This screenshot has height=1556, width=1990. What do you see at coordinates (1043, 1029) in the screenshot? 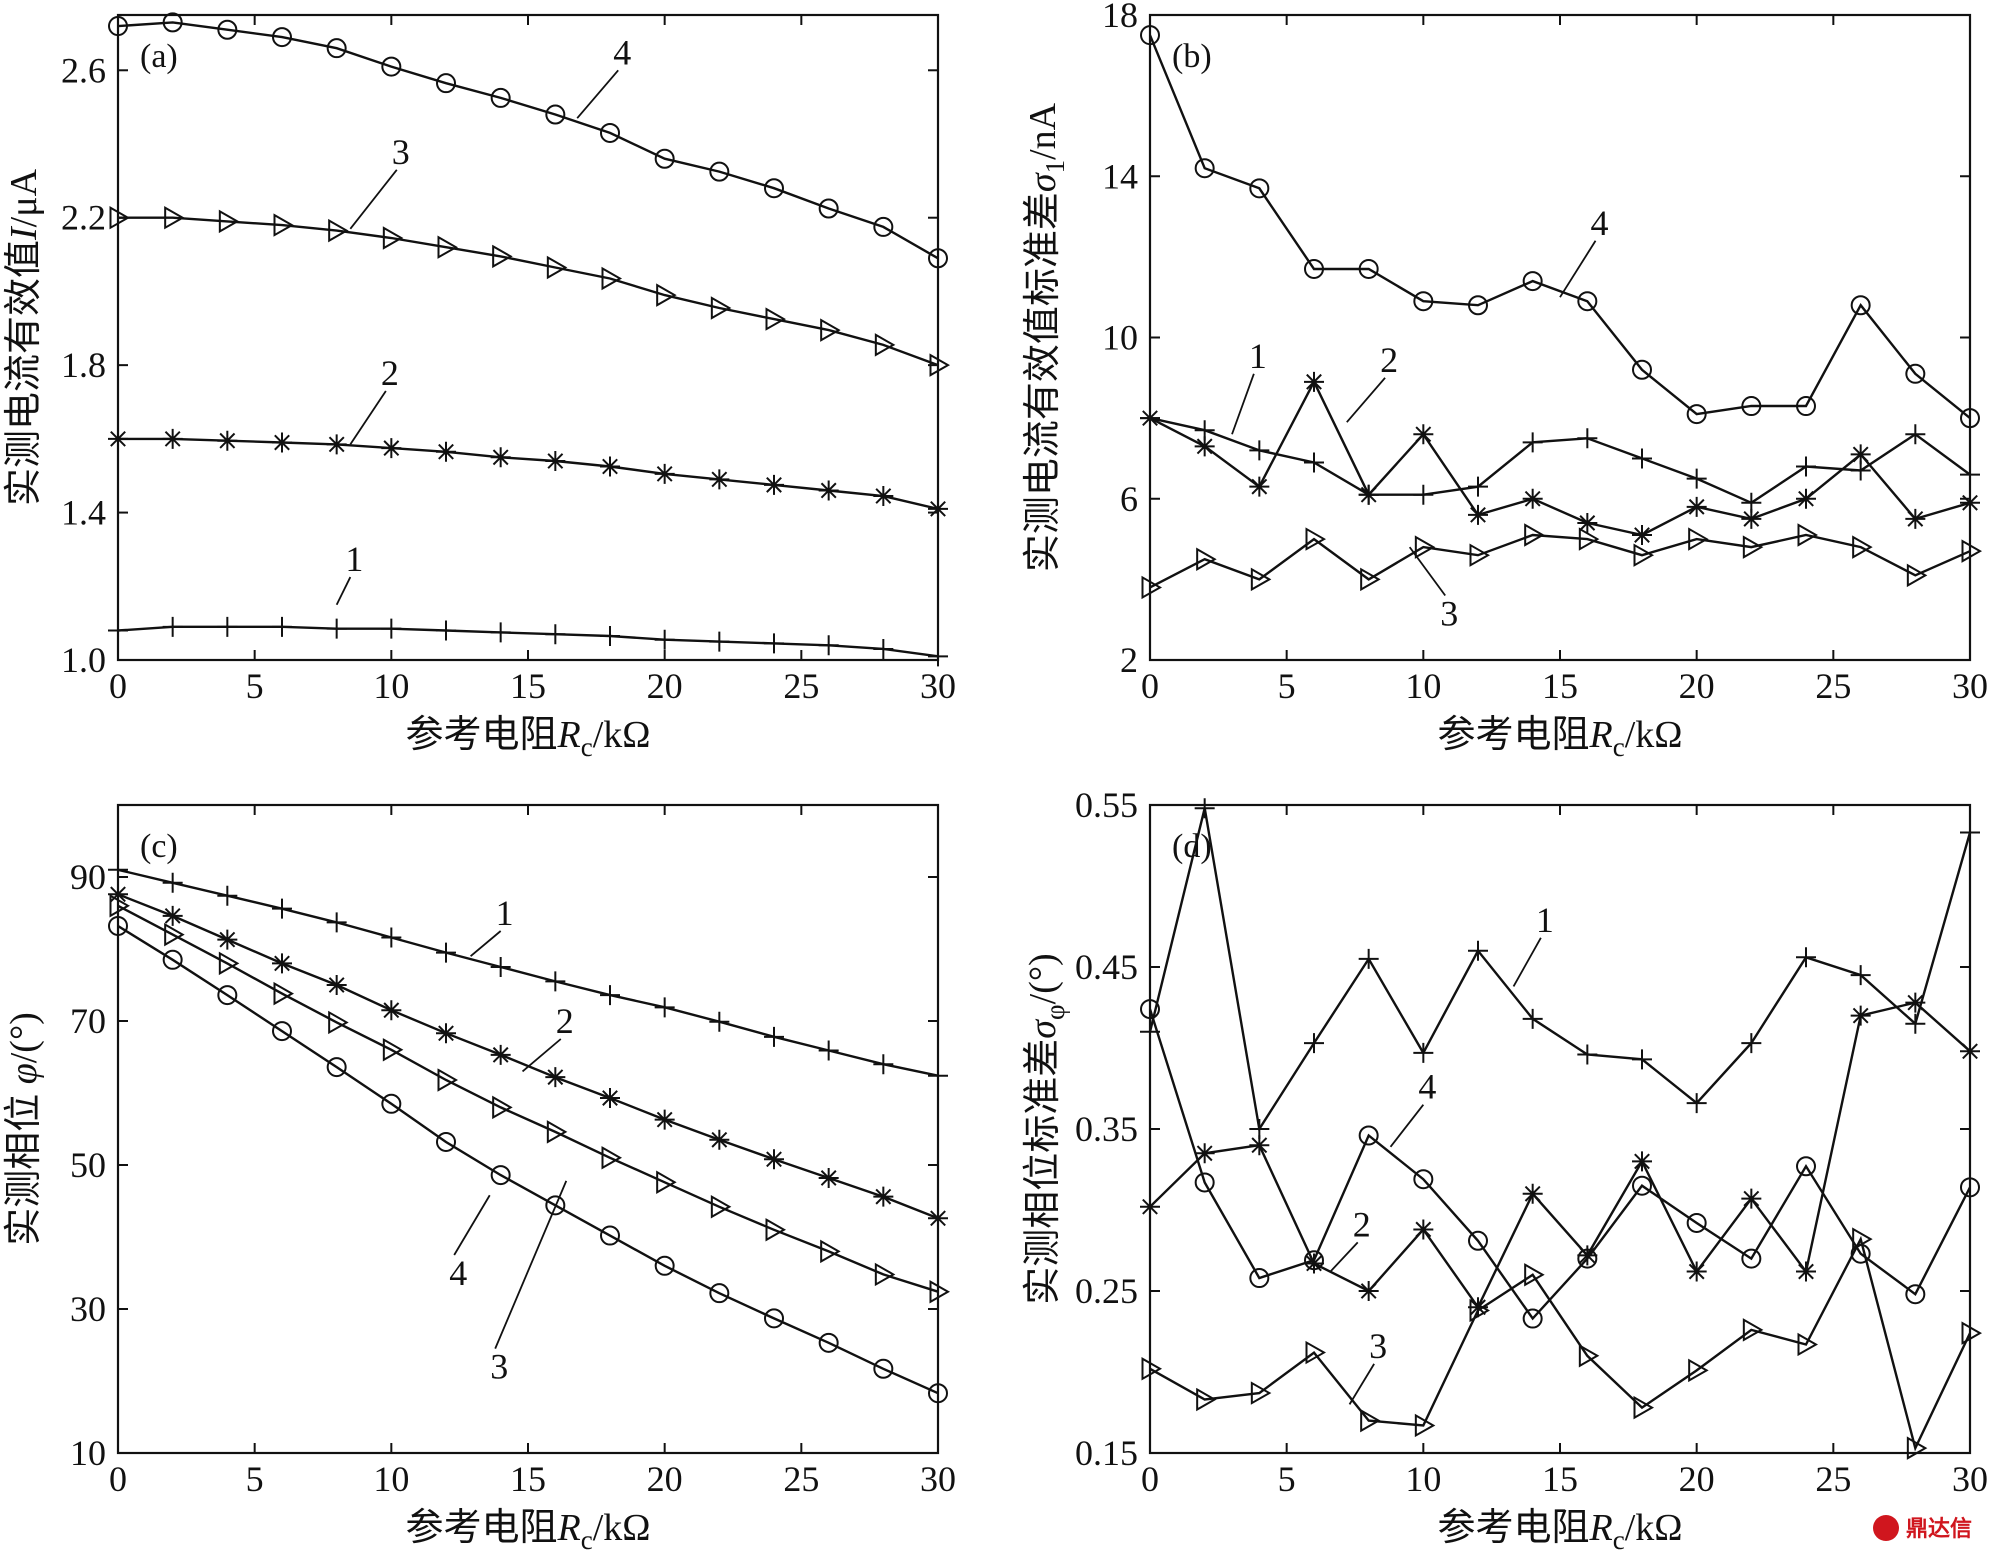
I see `axis-title-symbol: σ` at bounding box center [1043, 1029].